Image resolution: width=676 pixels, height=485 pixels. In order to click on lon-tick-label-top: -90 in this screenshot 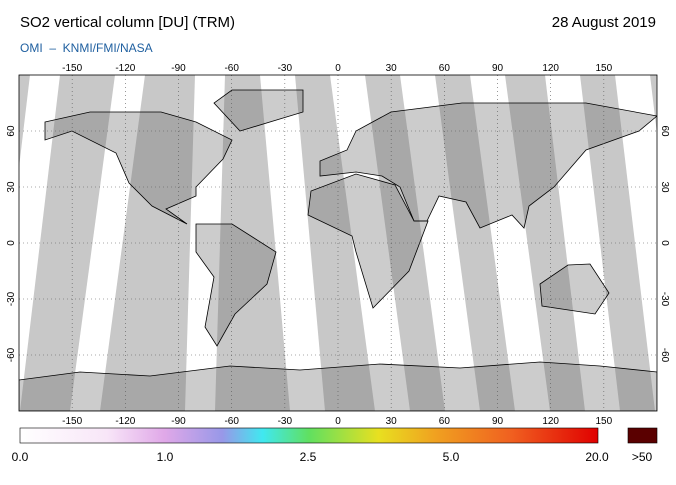, I will do `click(178, 68)`.